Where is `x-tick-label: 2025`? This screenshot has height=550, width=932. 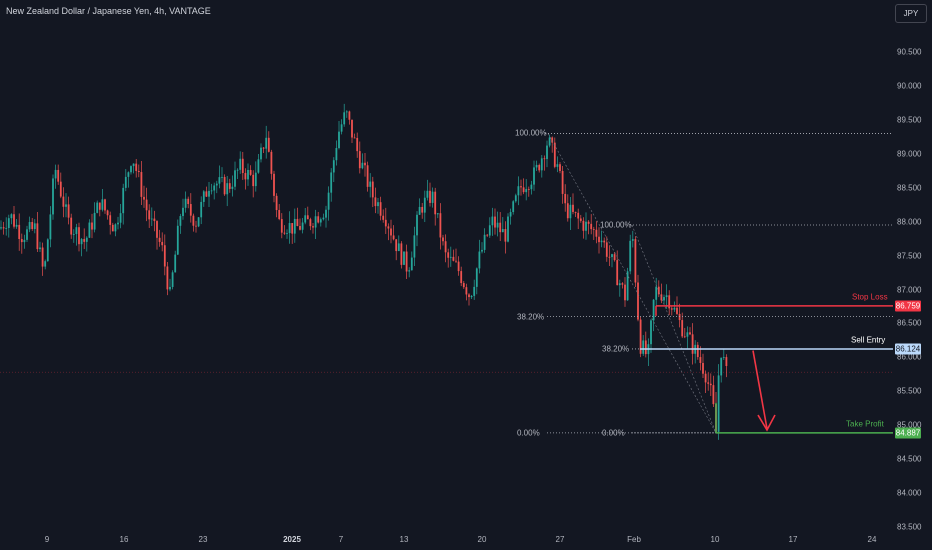
x-tick-label: 2025 is located at coordinates (292, 539).